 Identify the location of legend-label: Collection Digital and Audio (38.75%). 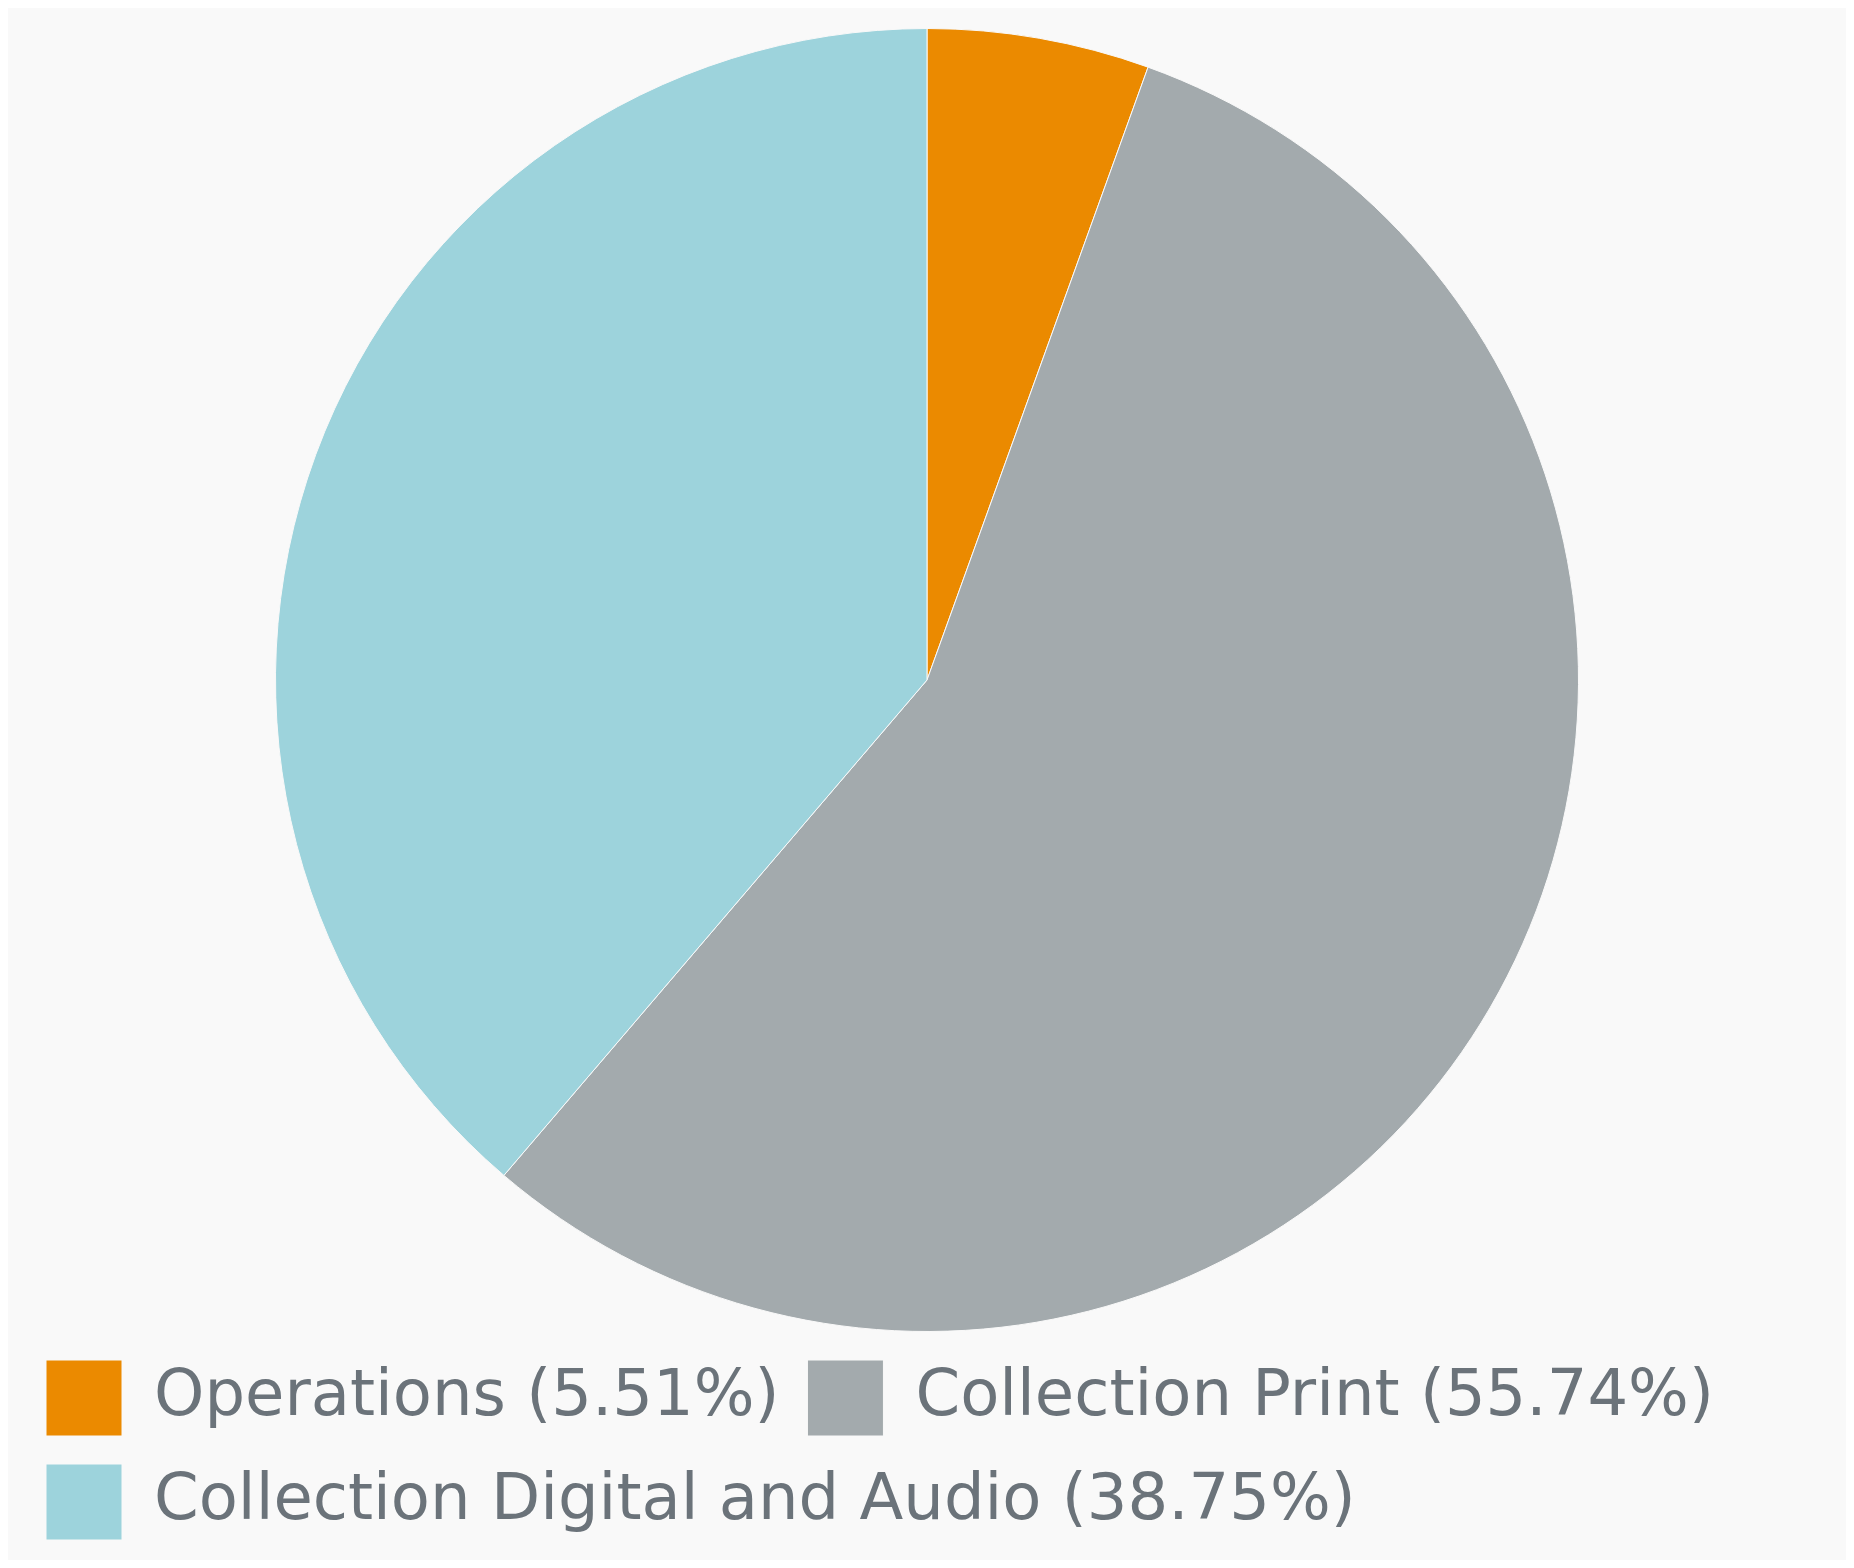
(755, 1496).